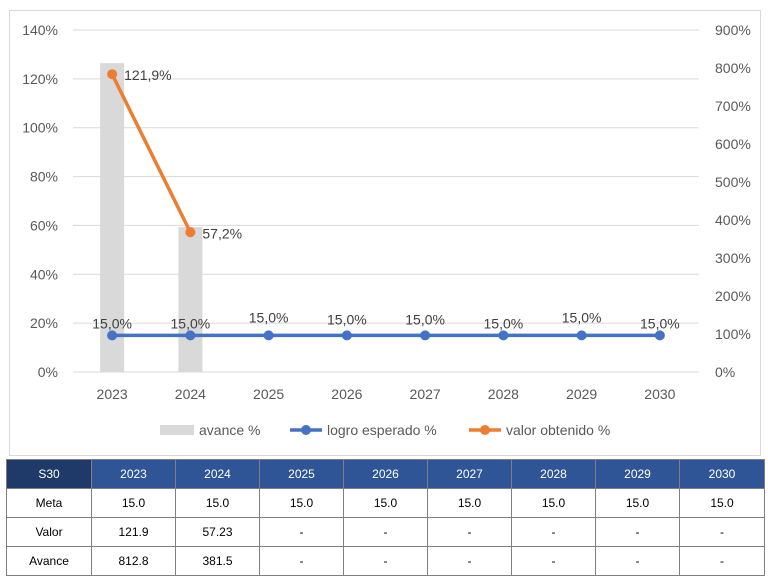 This screenshot has height=582, width=768. What do you see at coordinates (217, 561) in the screenshot?
I see `table-cell: 381.5` at bounding box center [217, 561].